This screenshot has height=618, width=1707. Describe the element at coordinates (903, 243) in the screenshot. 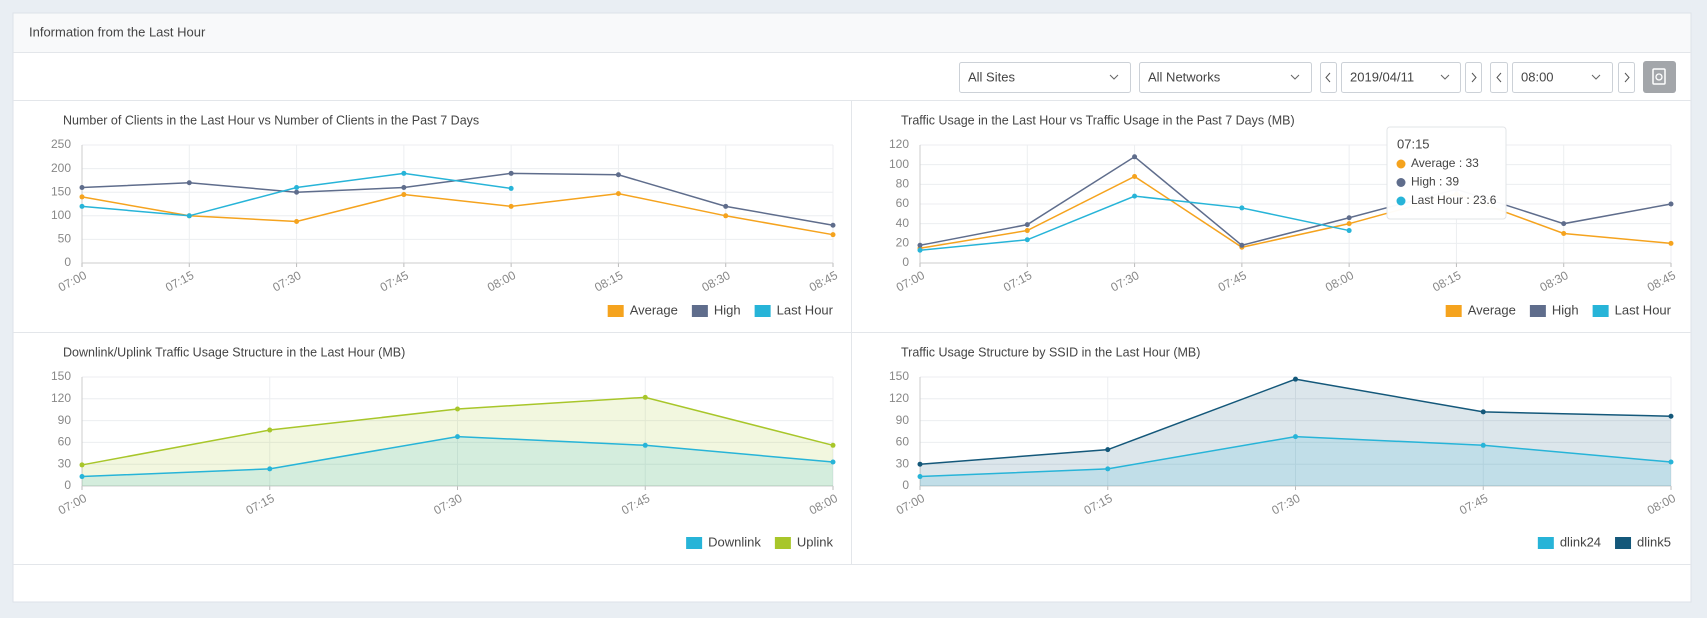

I see `y-tick-label: 20` at that location.